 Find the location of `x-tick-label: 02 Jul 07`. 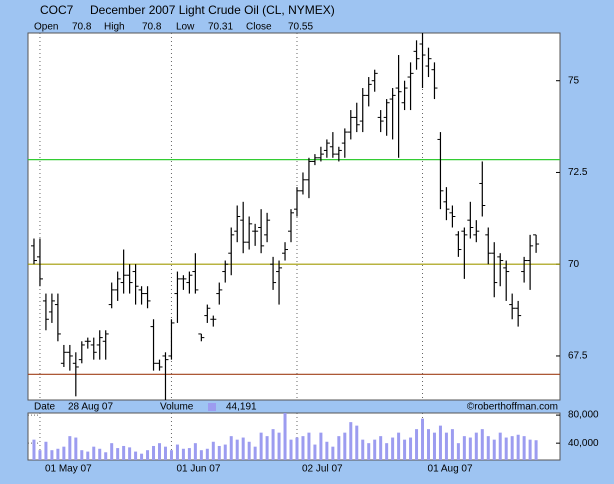

x-tick-label: 02 Jul 07 is located at coordinates (322, 469).